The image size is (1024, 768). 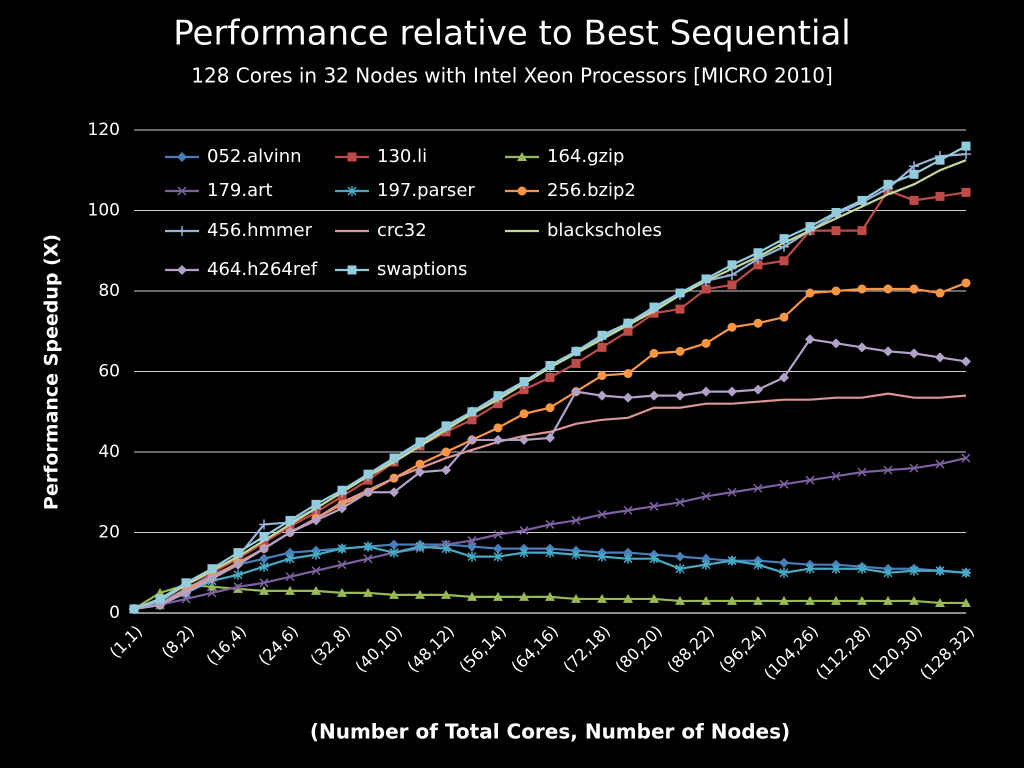 I want to click on legend-label: 179.art, so click(x=240, y=190).